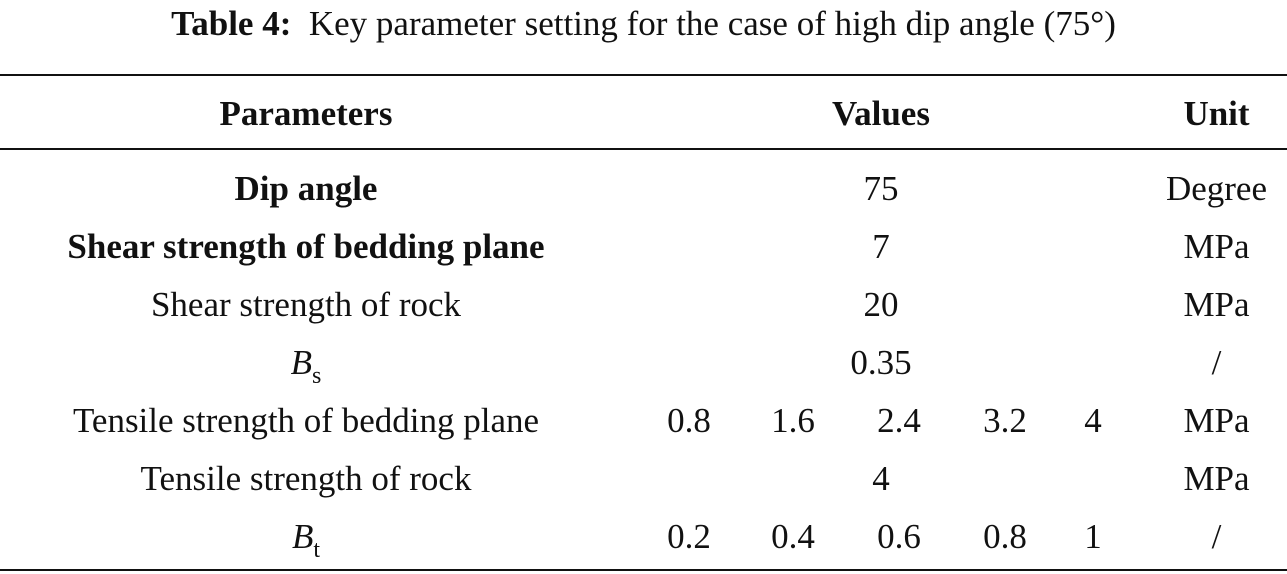 Image resolution: width=1287 pixels, height=574 pixels. I want to click on unit-tensile-strength-bedding: MPa, so click(1216, 420).